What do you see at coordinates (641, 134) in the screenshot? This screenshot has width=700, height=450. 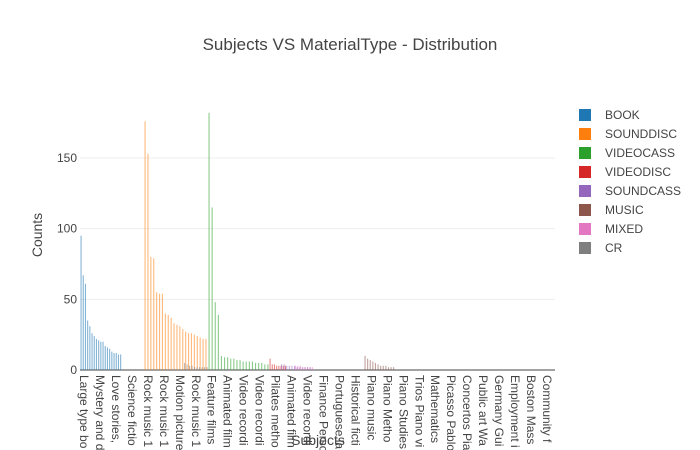 I see `legend-label: SOUNDDISC` at bounding box center [641, 134].